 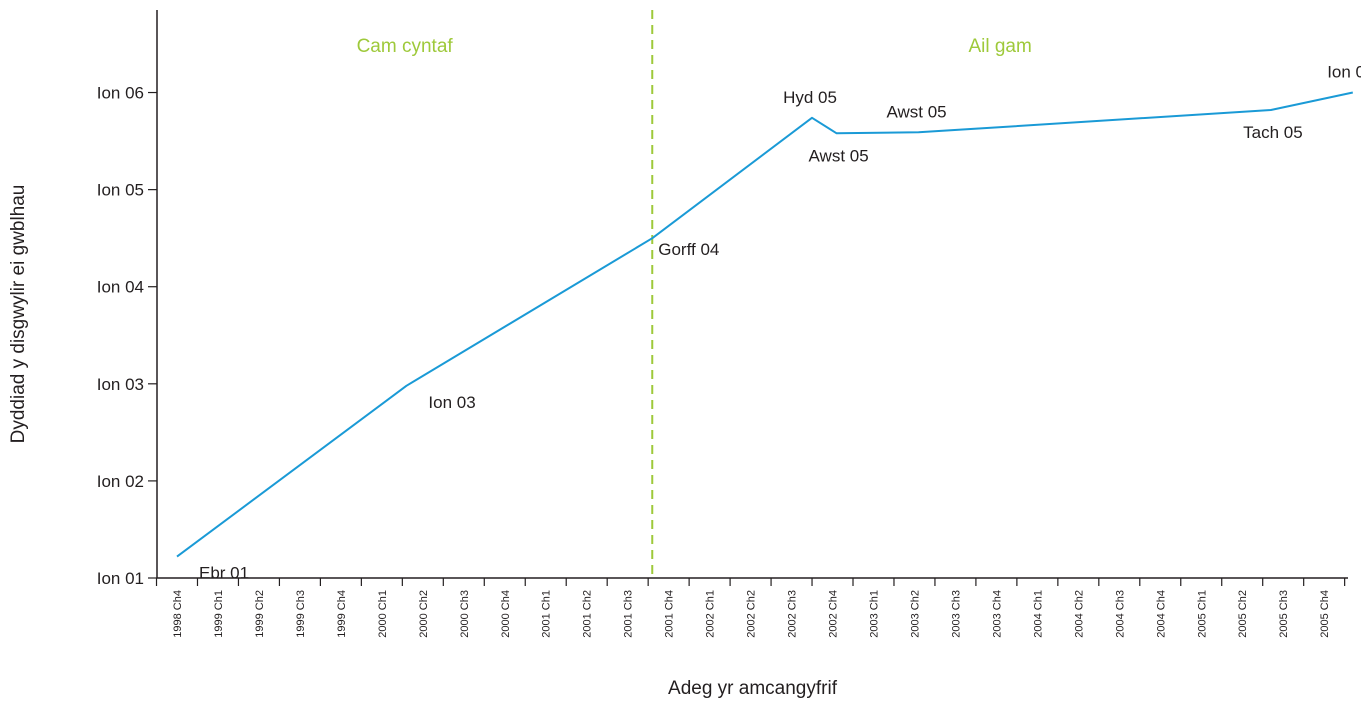 What do you see at coordinates (1273, 132) in the screenshot?
I see `point-label: Tach 05` at bounding box center [1273, 132].